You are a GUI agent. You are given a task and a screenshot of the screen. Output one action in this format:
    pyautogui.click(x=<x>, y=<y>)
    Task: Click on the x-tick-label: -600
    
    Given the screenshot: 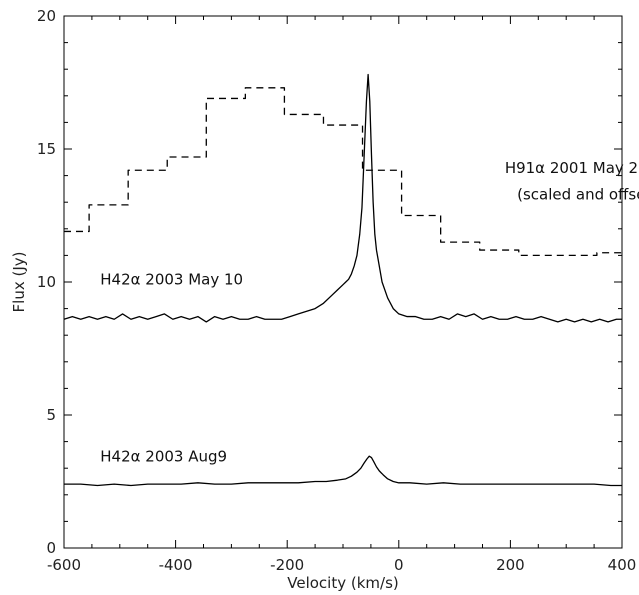 What is the action you would take?
    pyautogui.click(x=64, y=565)
    